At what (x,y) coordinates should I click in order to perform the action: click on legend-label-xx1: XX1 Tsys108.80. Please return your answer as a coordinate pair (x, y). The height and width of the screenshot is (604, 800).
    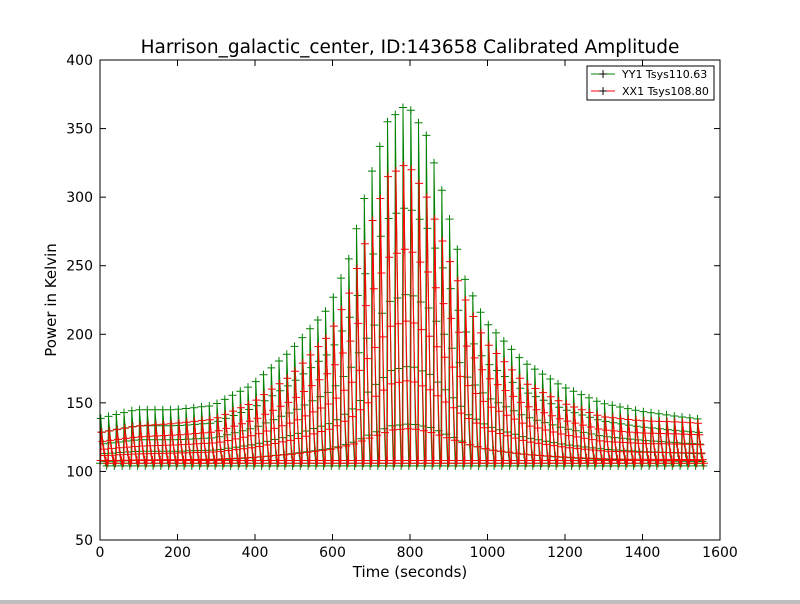
    Looking at the image, I should click on (665, 91).